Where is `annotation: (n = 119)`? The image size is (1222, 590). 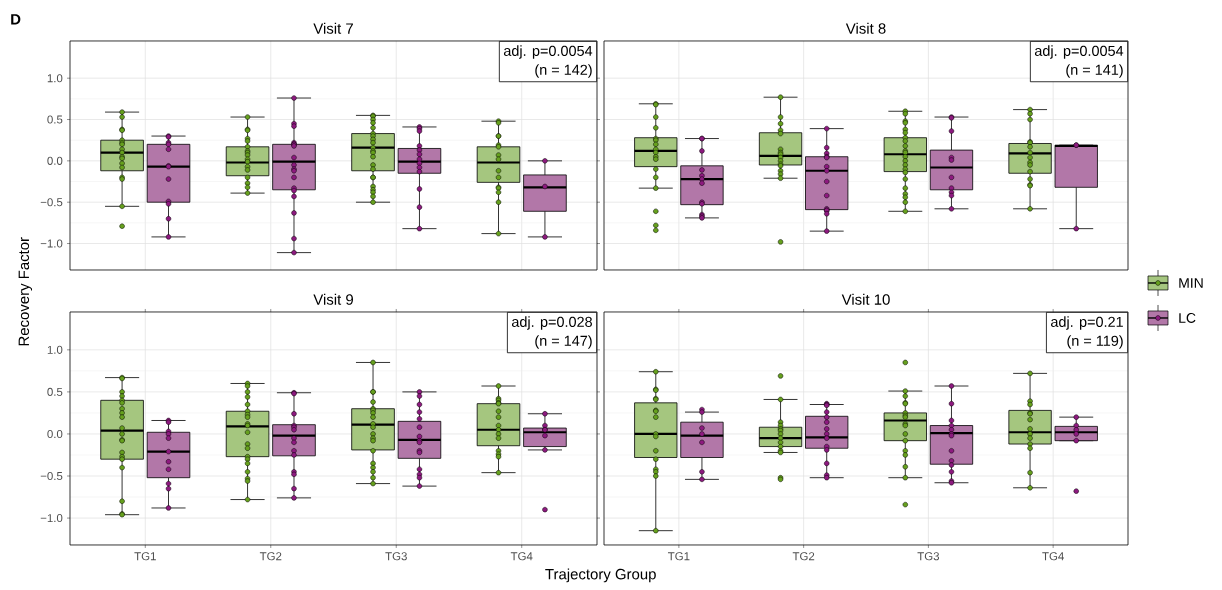 annotation: (n = 119) is located at coordinates (1095, 342).